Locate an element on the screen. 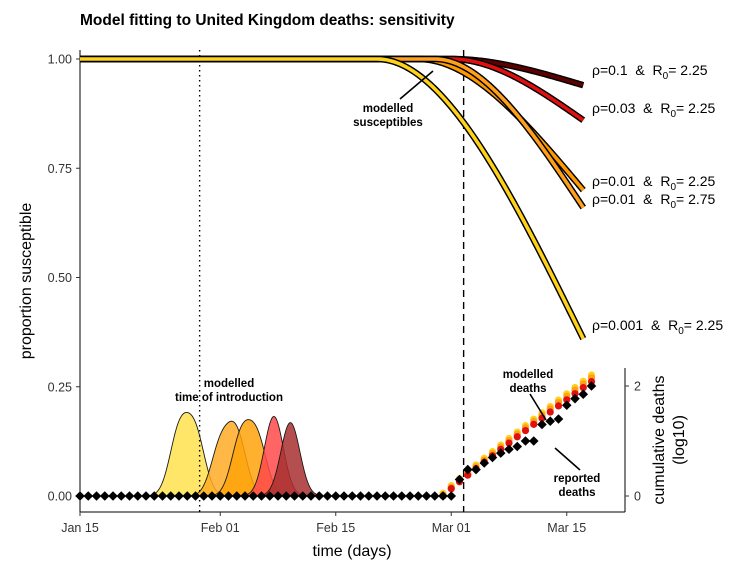 The image size is (744, 565). x-tick-label: Mar 15 is located at coordinates (566, 528).